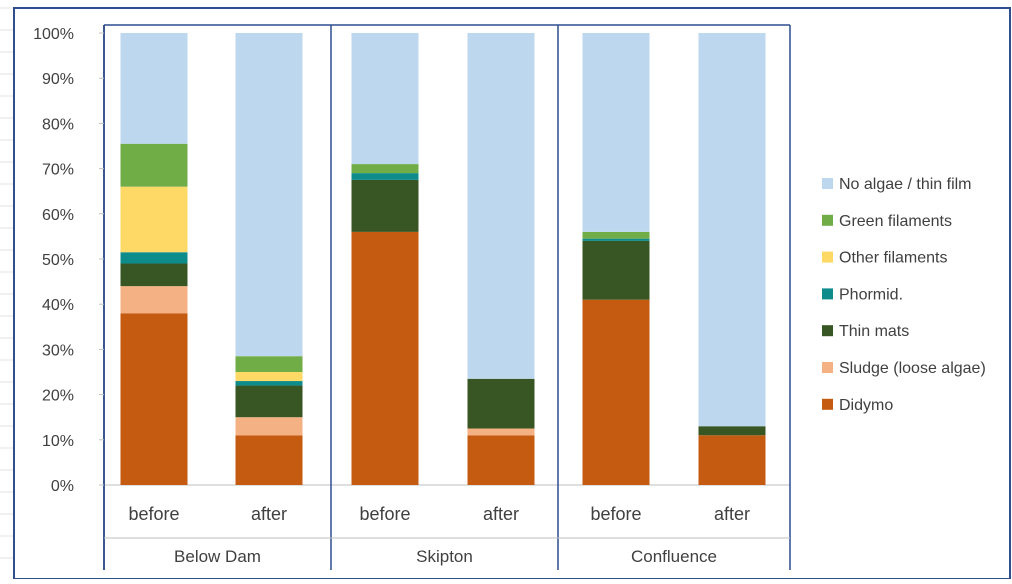  Describe the element at coordinates (58, 215) in the screenshot. I see `y-tick-label: 60%` at that location.